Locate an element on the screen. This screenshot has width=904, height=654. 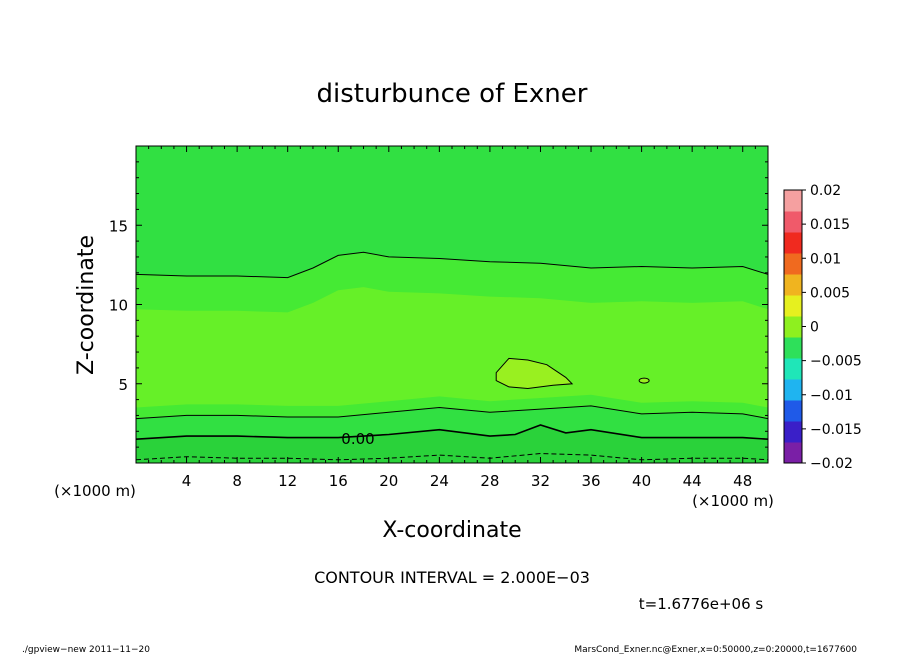
x-tick-label: 8 is located at coordinates (237, 481).